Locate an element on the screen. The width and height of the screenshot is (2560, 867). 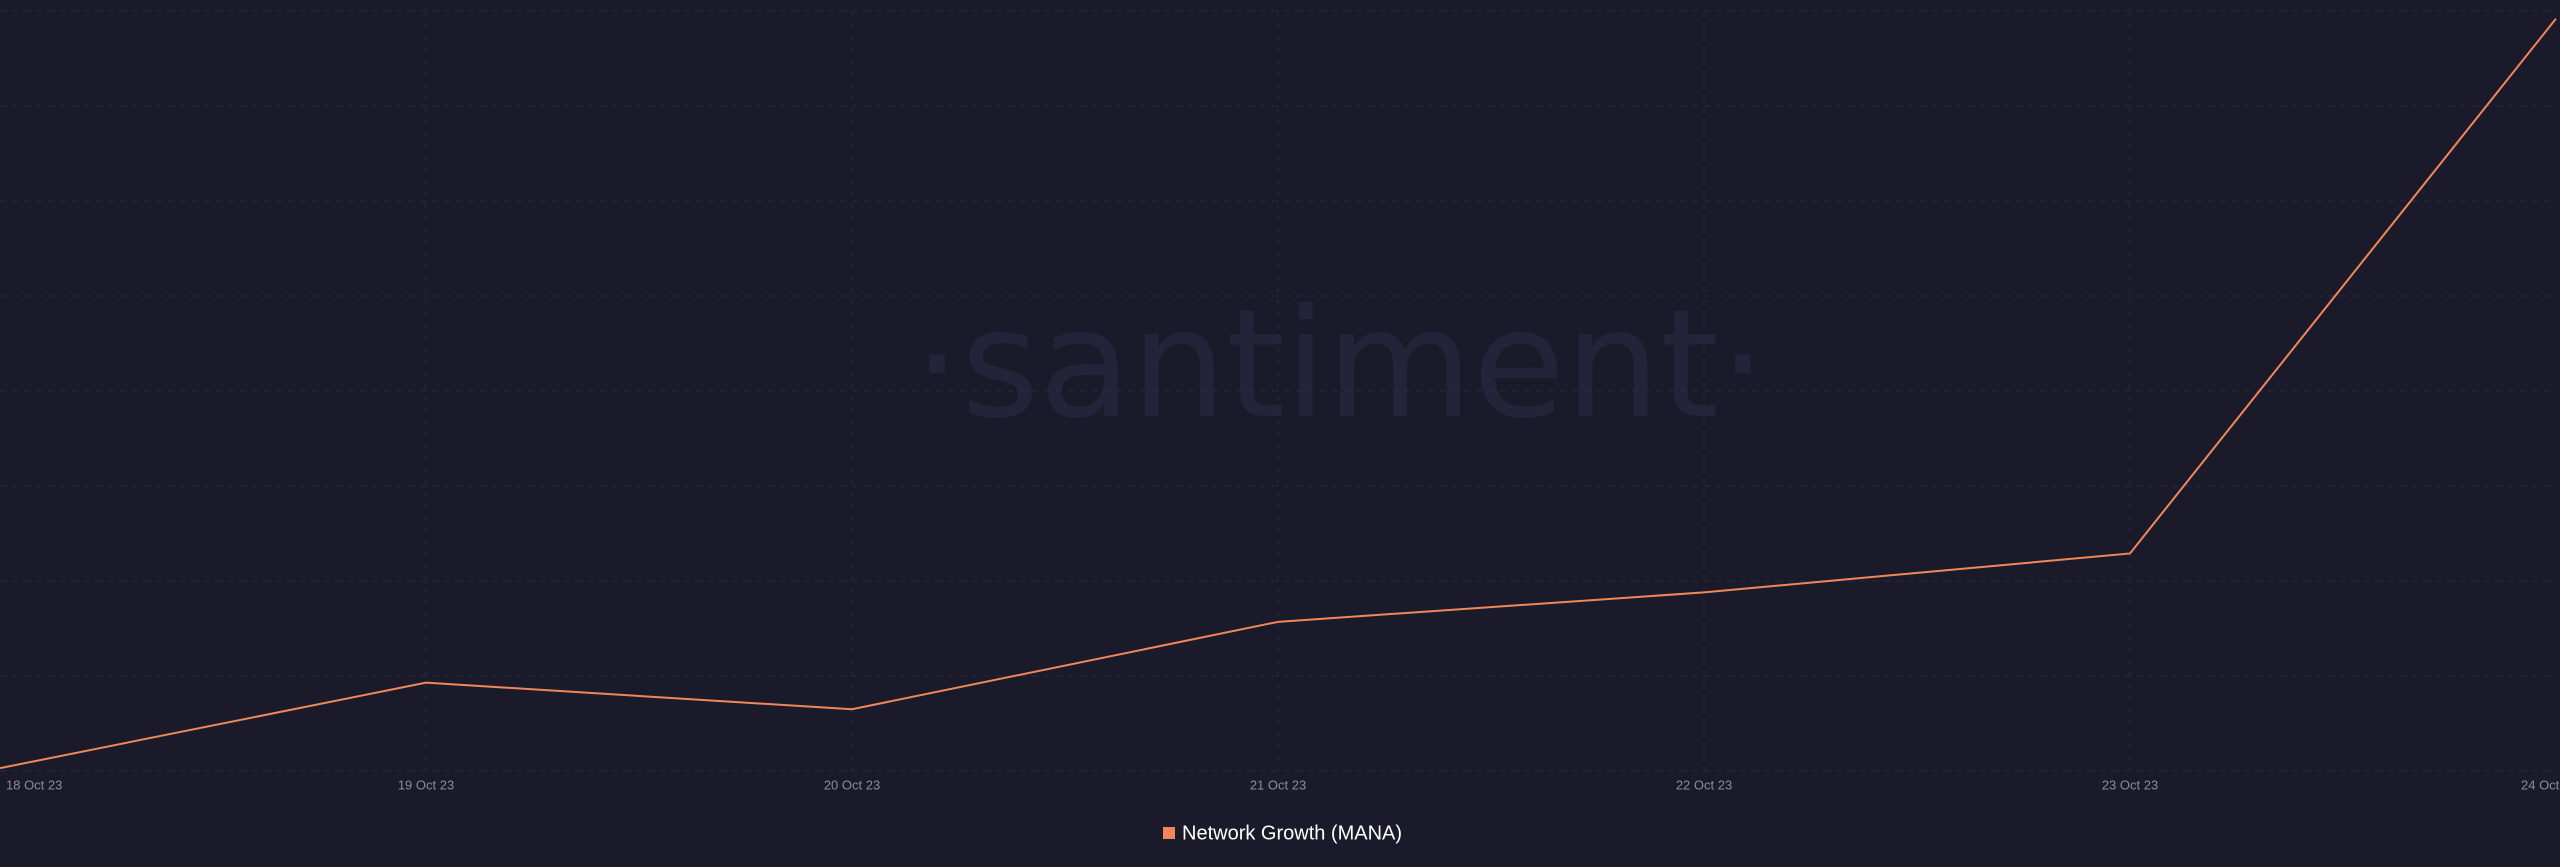
x-tick-label: 22 Oct 23 is located at coordinates (1704, 784).